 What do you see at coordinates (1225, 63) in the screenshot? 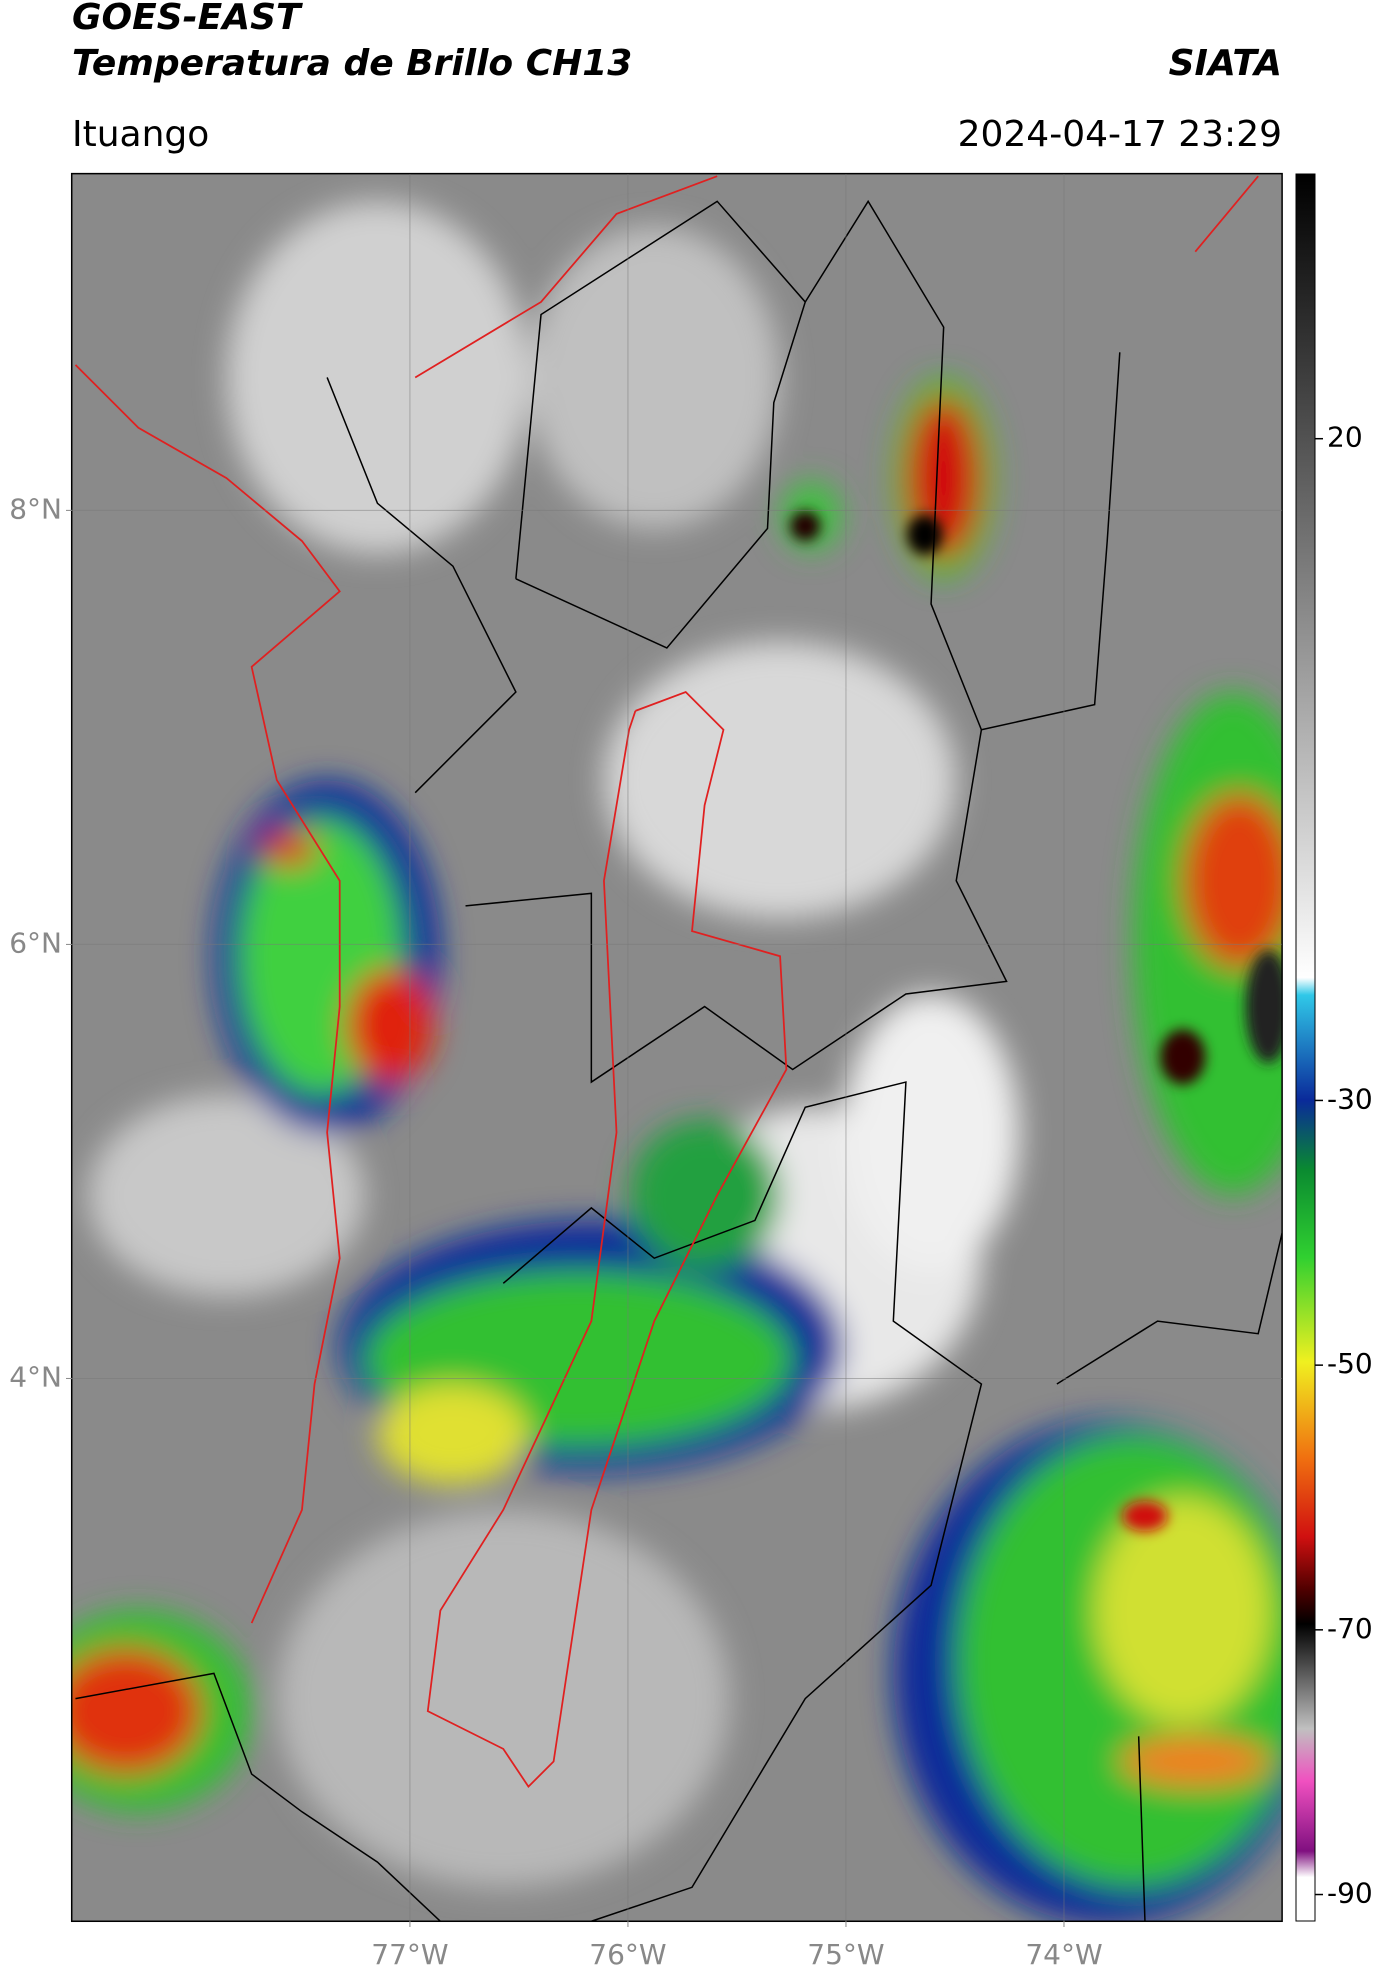
I see `brand: SIATA` at bounding box center [1225, 63].